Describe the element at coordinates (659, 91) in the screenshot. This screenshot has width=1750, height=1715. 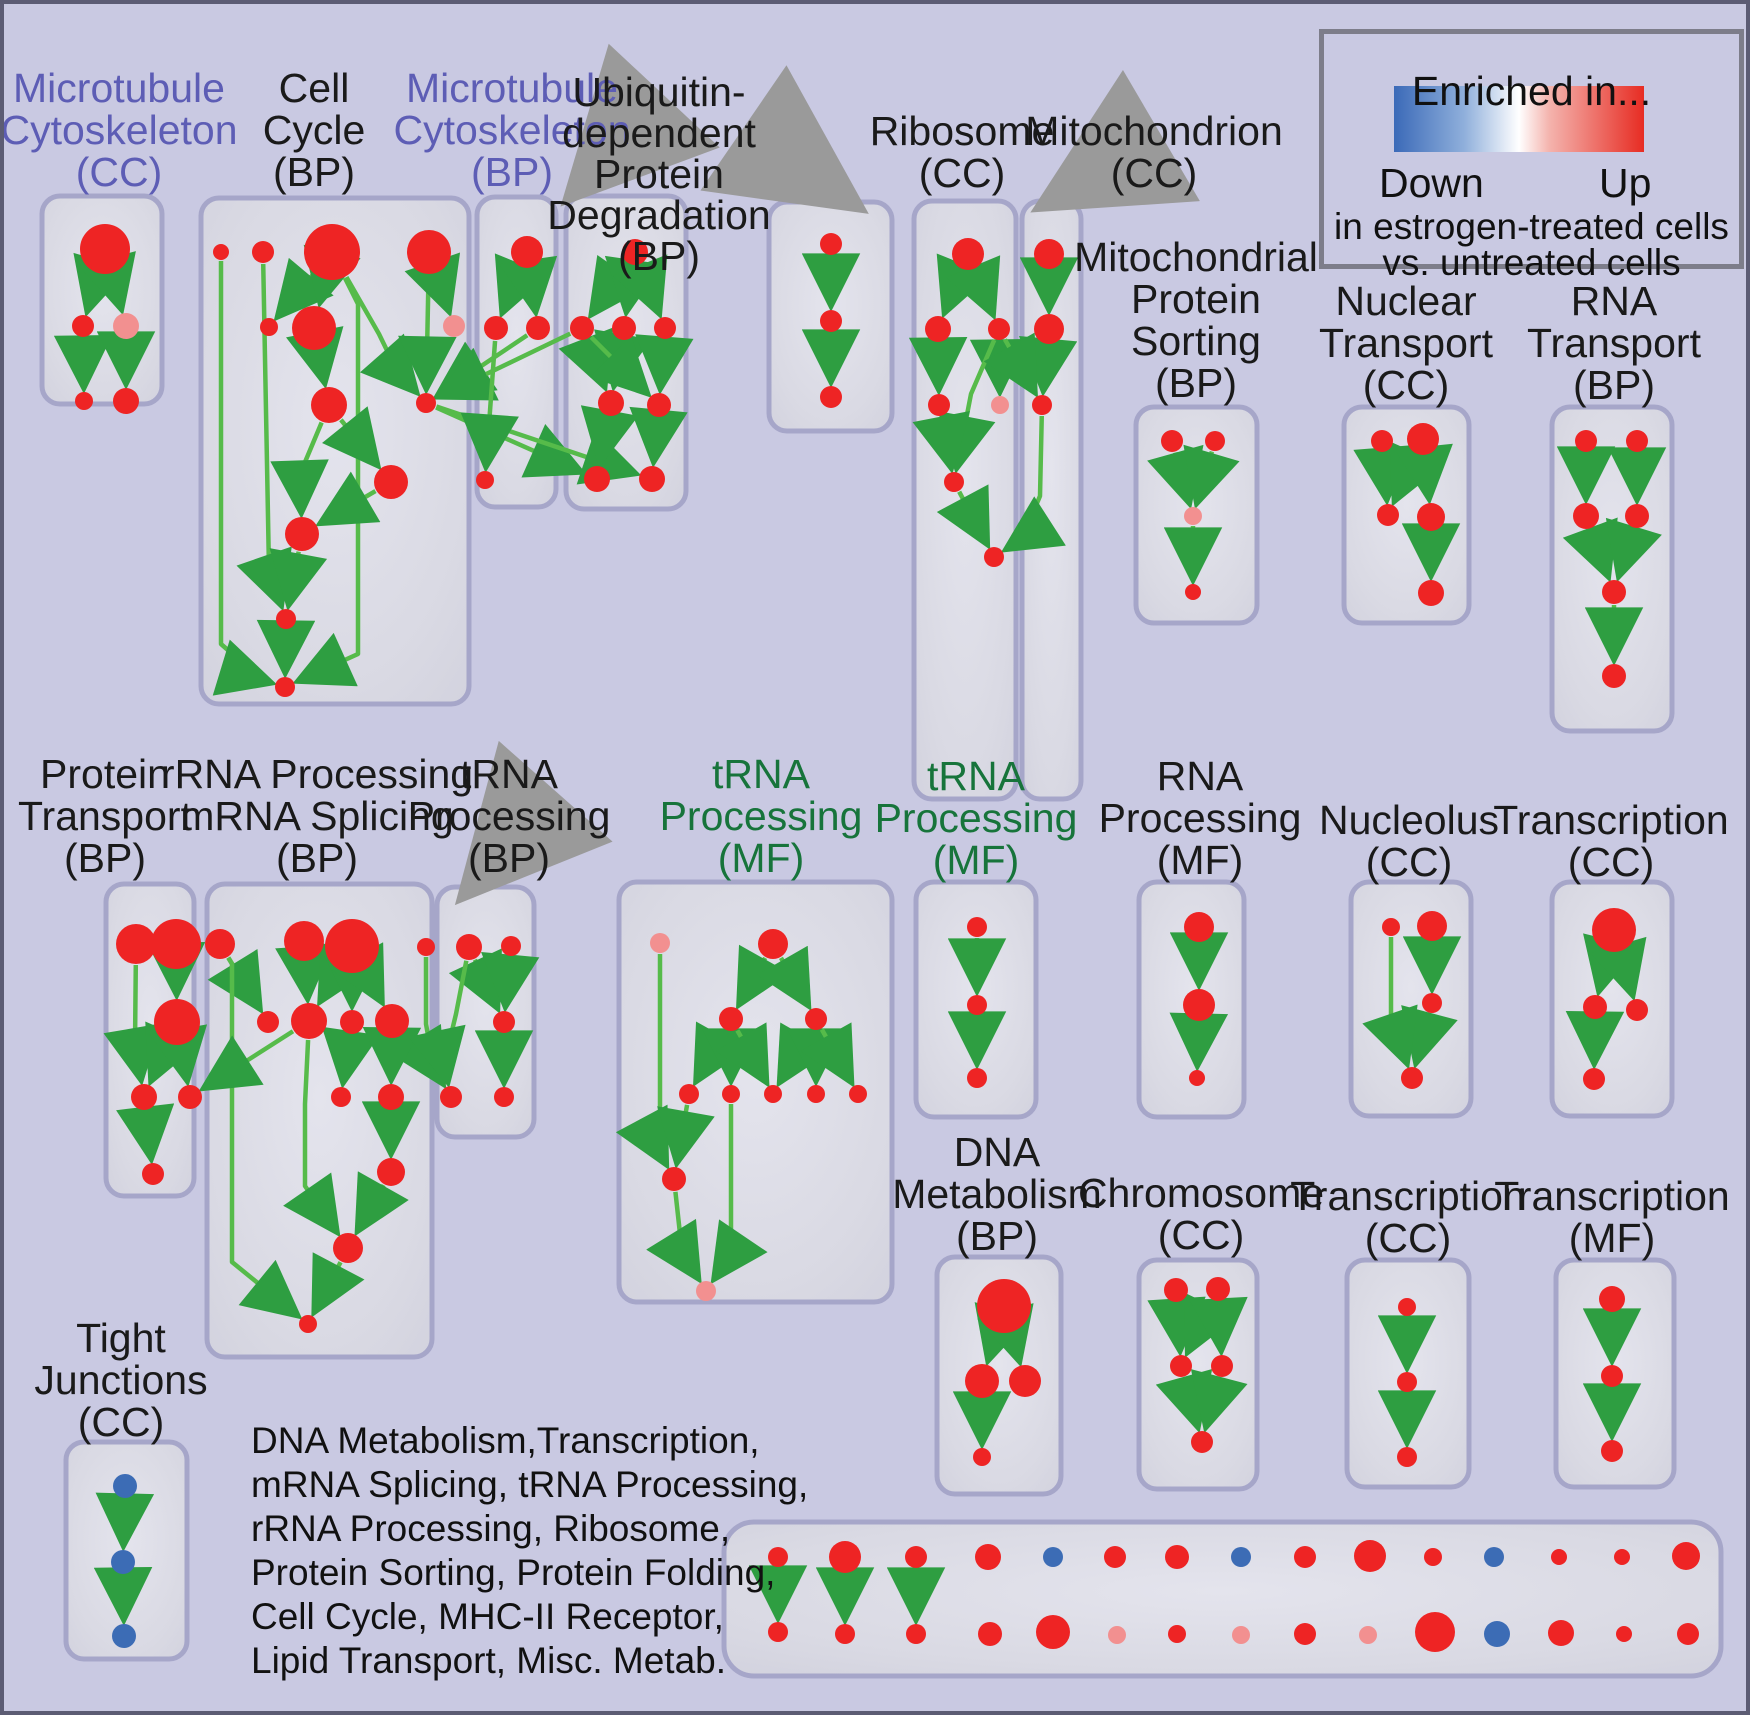
I see `label-line: Ubiquitin-` at that location.